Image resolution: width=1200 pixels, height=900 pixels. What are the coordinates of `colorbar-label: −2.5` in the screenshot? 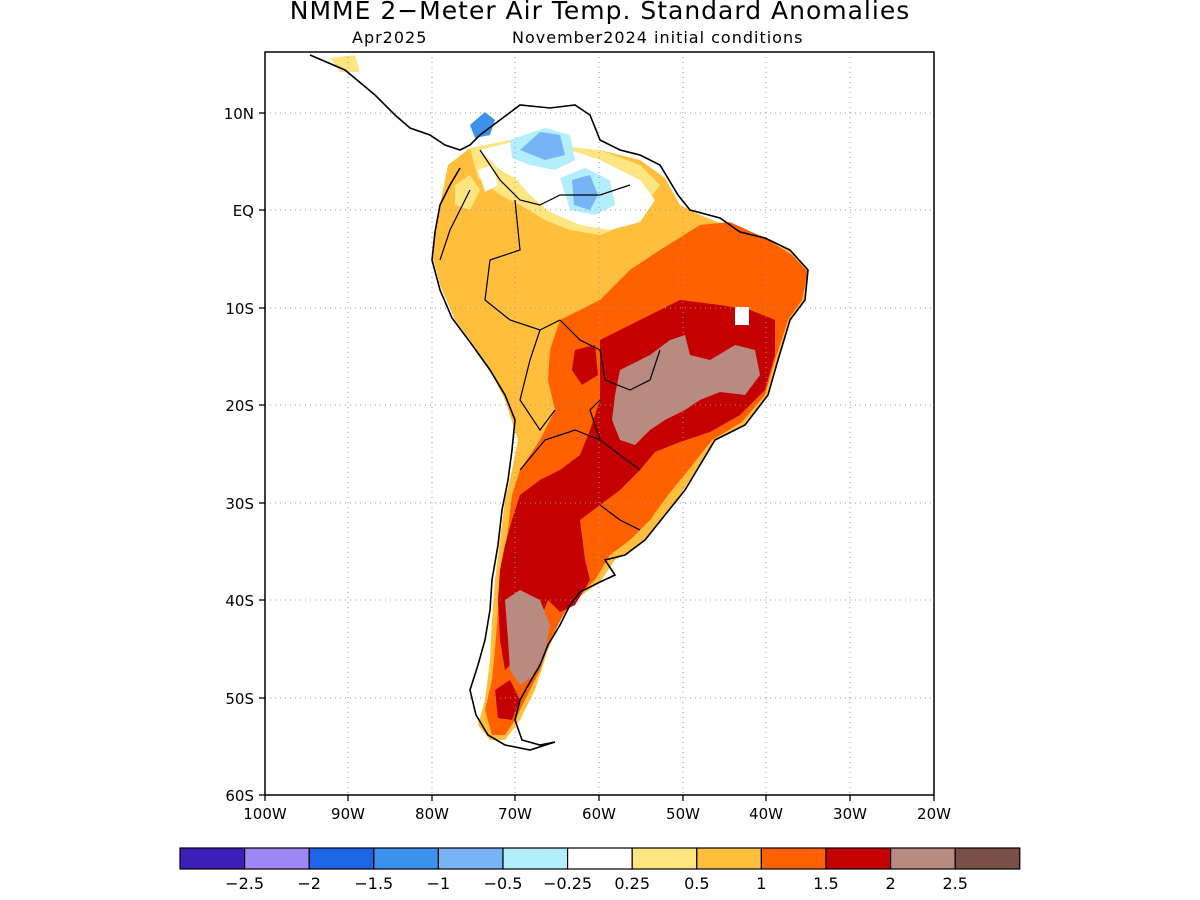 It's located at (244, 883).